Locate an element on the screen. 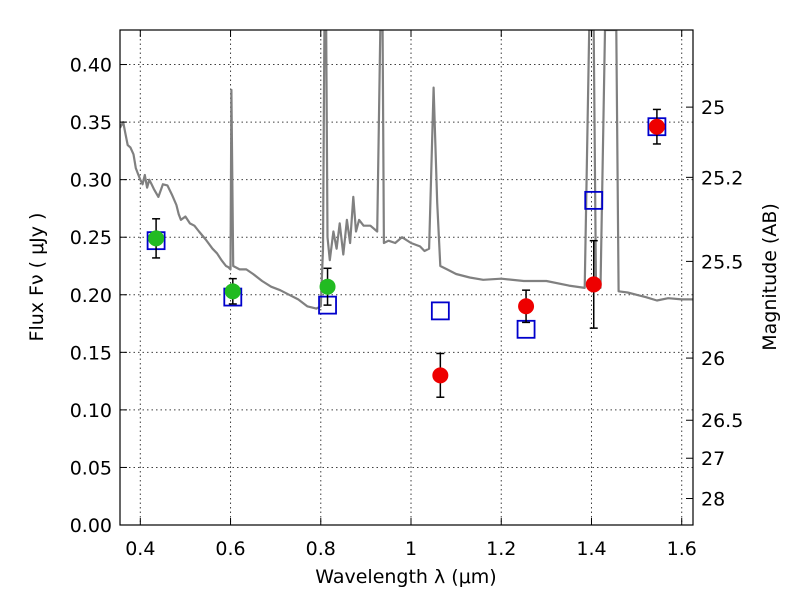  y-tick-label: 0.05 is located at coordinates (91, 468).